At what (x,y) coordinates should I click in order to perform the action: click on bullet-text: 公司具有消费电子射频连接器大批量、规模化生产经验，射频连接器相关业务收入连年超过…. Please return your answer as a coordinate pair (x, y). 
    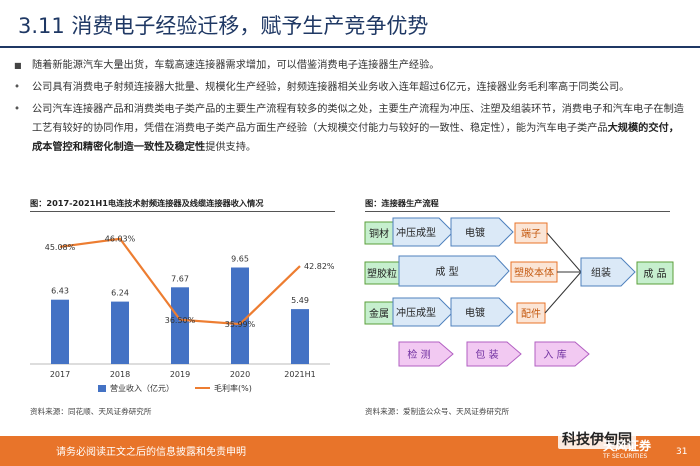
    Looking at the image, I should click on (358, 87).